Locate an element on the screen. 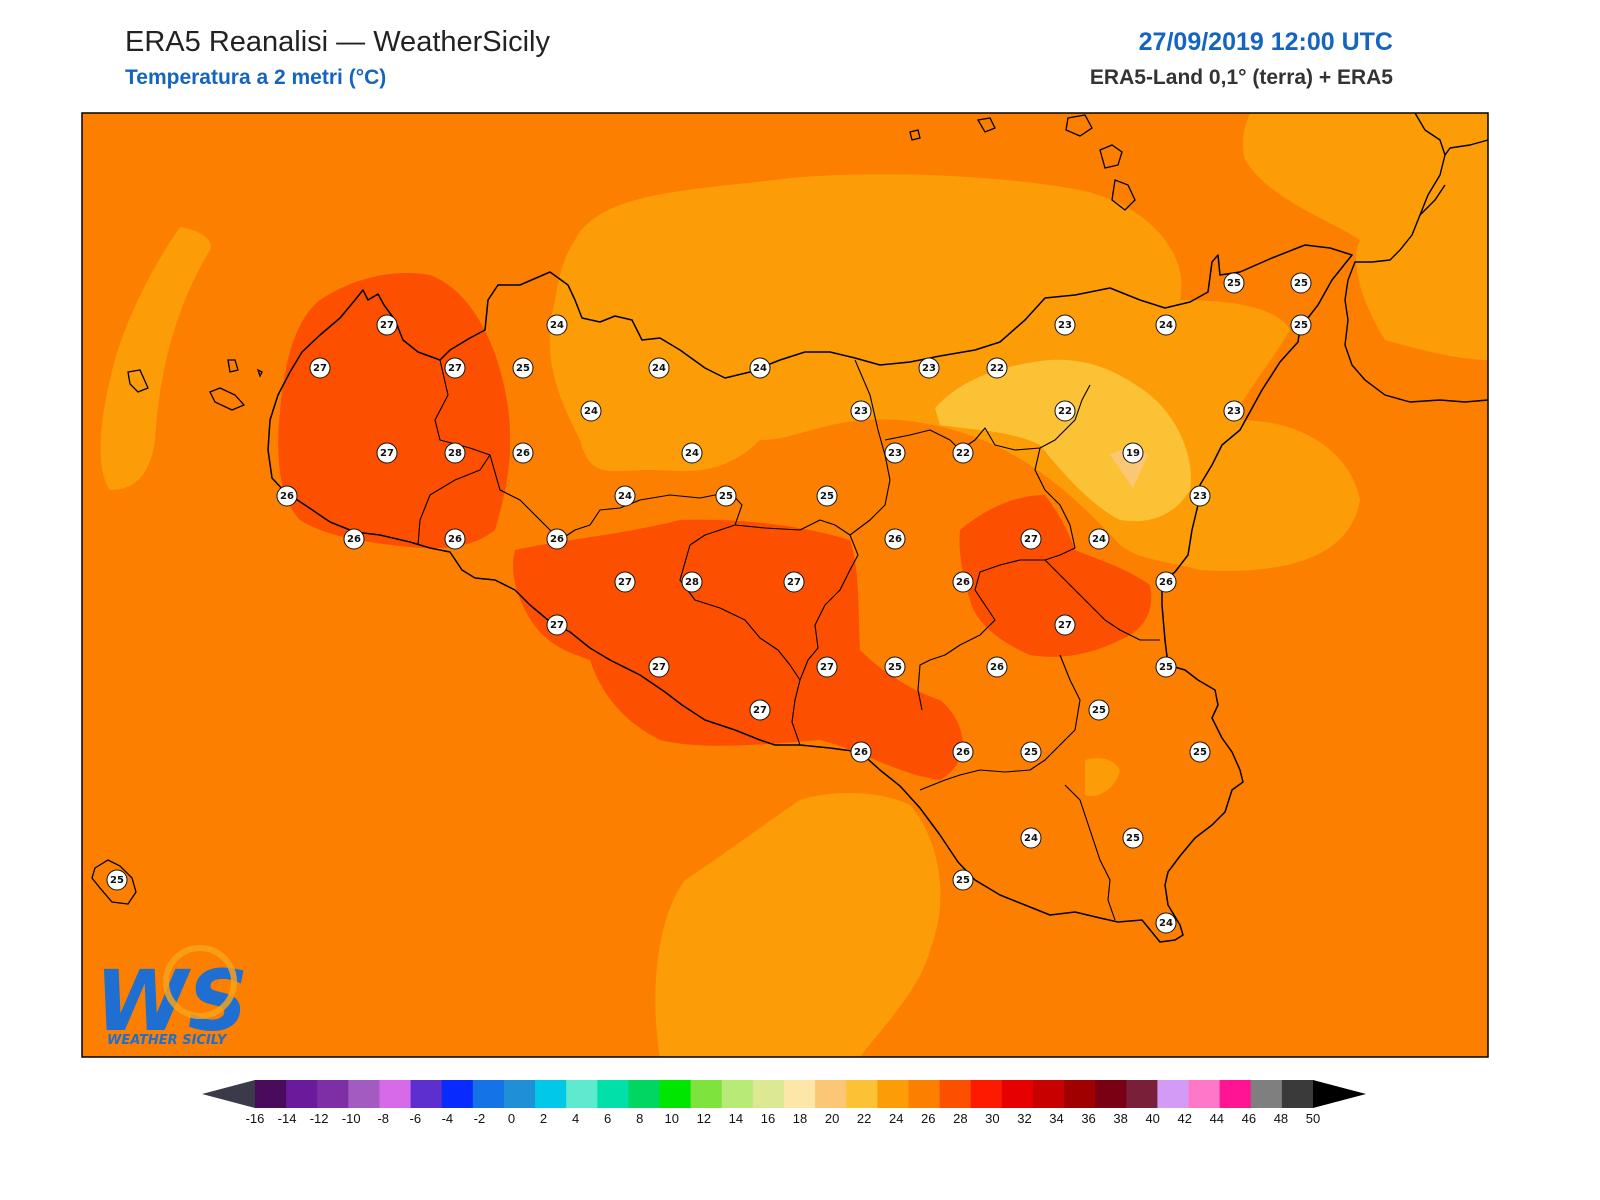 The width and height of the screenshot is (1600, 1200). station-value: 22 is located at coordinates (997, 368).